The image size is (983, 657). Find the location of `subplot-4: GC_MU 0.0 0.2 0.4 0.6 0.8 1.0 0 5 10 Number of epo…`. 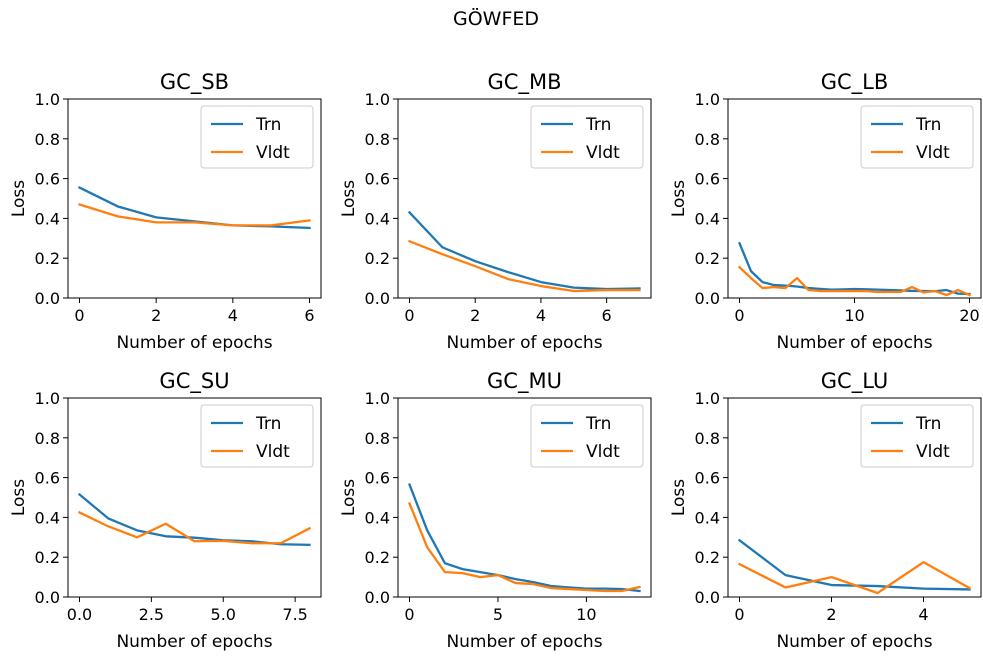

subplot-4: GC_MU 0.0 0.2 0.4 0.6 0.8 1.0 0 5 10 Number of epo… is located at coordinates (495, 510).